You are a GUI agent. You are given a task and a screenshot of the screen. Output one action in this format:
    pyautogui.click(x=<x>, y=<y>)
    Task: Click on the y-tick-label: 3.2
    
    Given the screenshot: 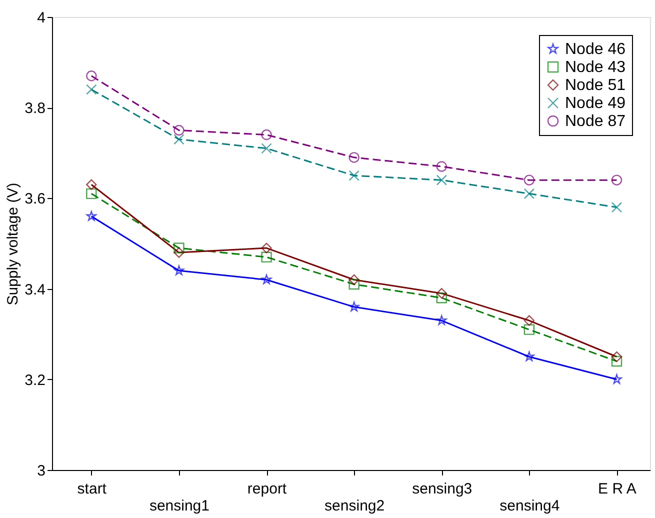 What is the action you would take?
    pyautogui.click(x=35, y=380)
    